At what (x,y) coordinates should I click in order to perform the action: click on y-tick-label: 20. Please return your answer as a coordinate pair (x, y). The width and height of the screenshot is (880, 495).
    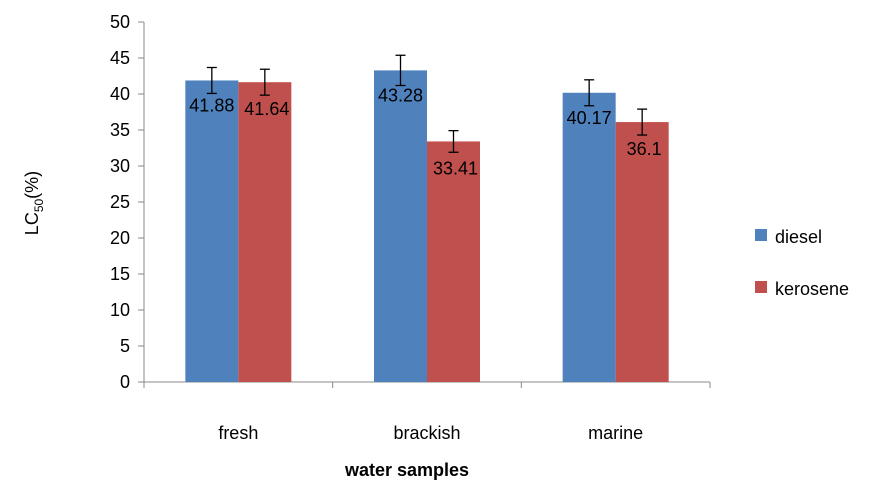
    Looking at the image, I should click on (120, 238).